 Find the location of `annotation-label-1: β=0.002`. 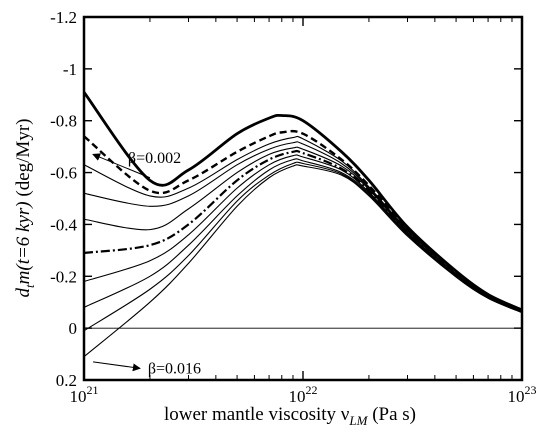

annotation-label-1: β=0.002 is located at coordinates (154, 158).